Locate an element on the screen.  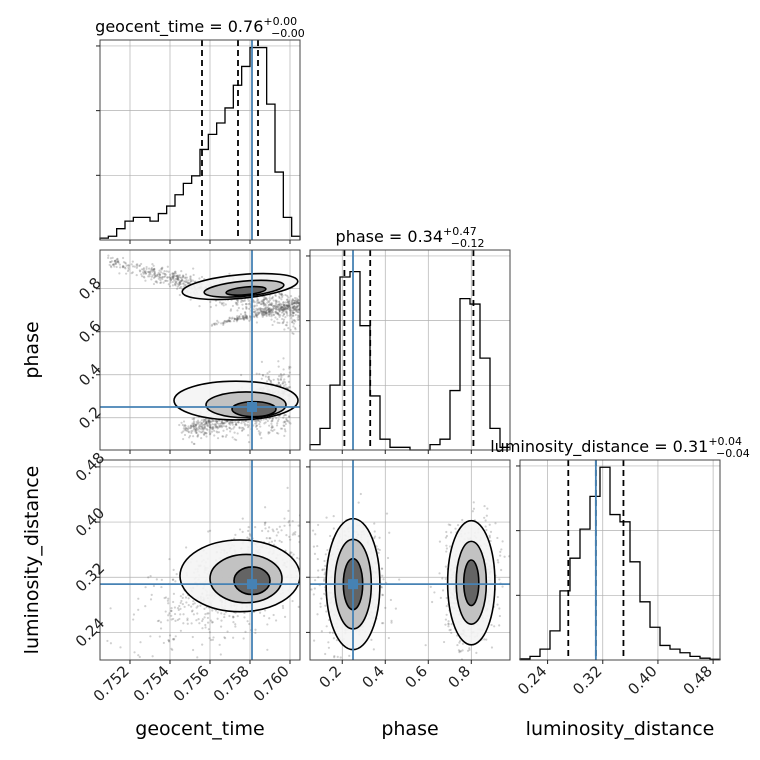
title-sub-luminosity_distance: −0.04 is located at coordinates (733, 453).